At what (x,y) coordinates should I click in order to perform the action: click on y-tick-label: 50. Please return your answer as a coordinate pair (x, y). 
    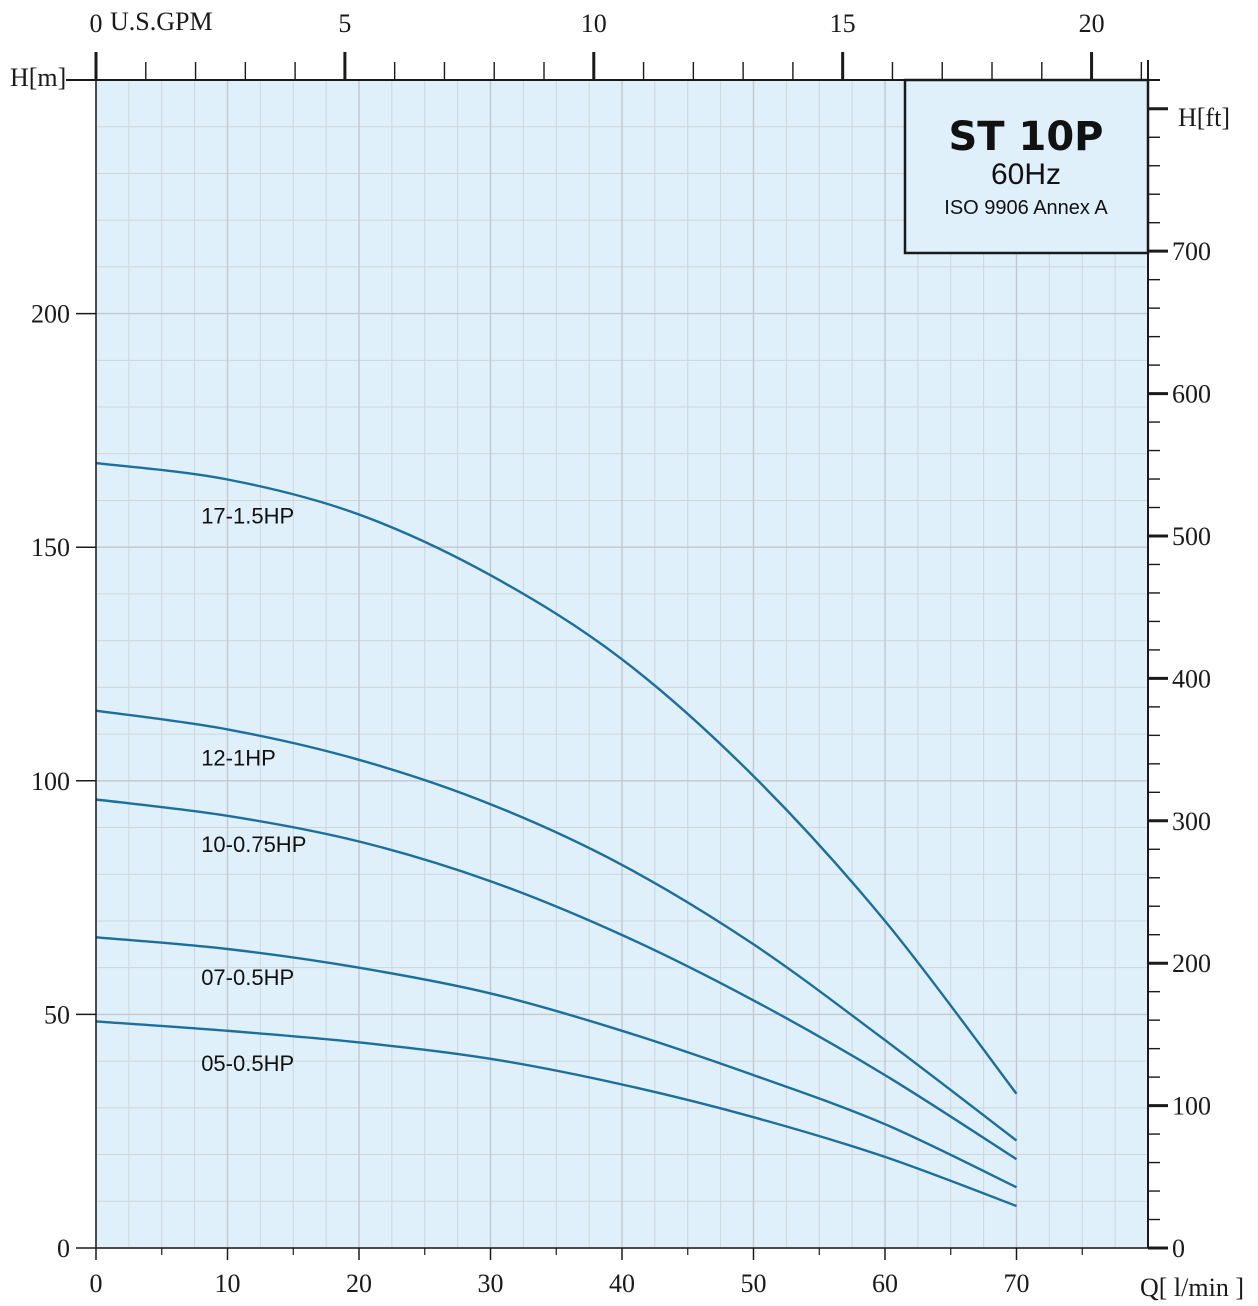
    Looking at the image, I should click on (57, 1014).